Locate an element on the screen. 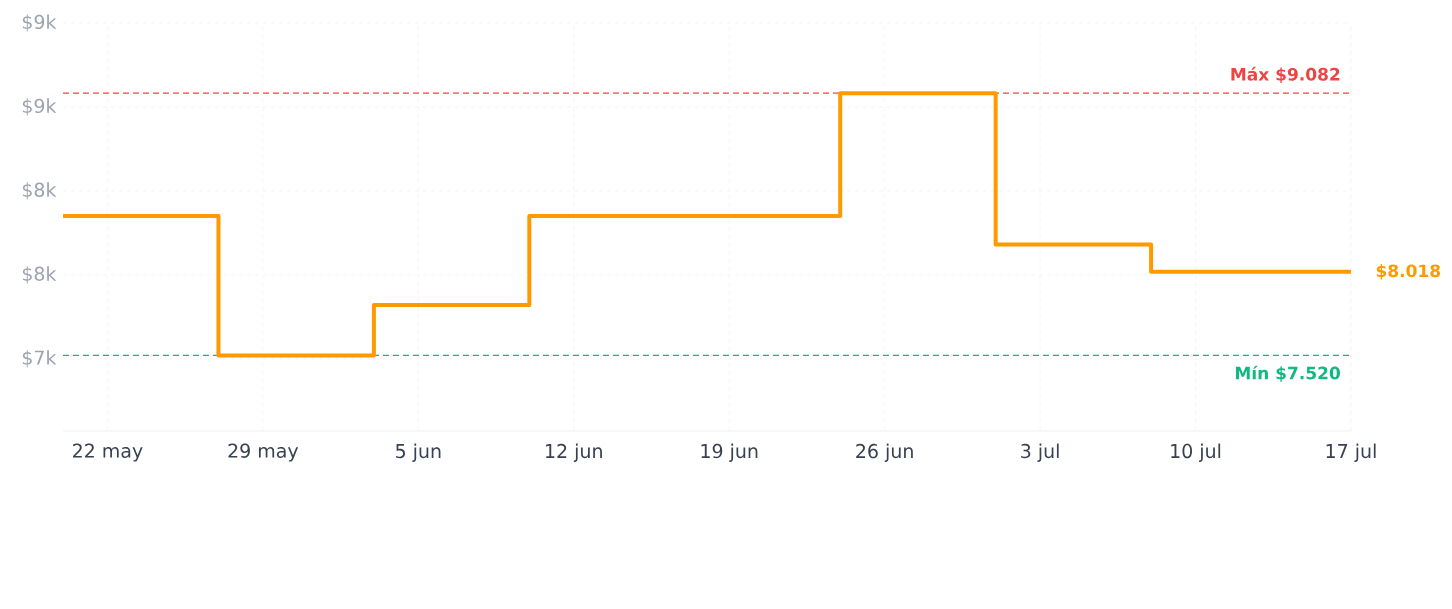 The width and height of the screenshot is (1452, 609). x-tick-label: 10 jul is located at coordinates (1196, 452).